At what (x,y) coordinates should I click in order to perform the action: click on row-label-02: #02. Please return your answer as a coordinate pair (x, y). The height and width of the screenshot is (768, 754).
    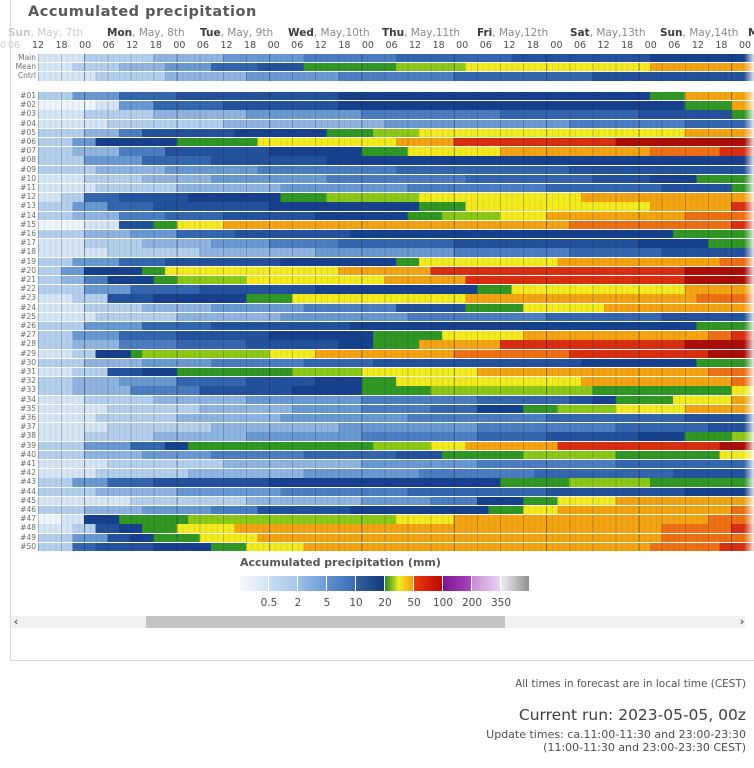
    Looking at the image, I should click on (28, 105).